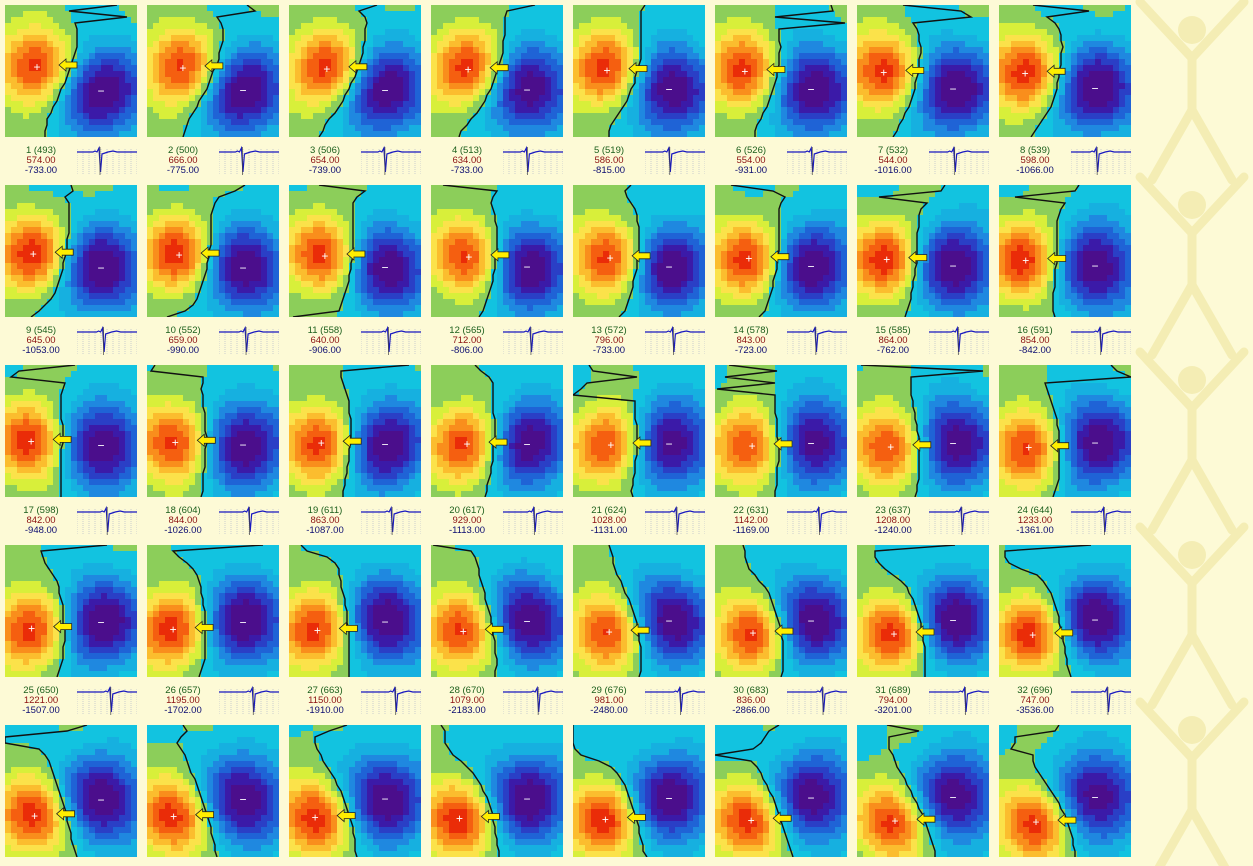  What do you see at coordinates (639, 701) in the screenshot?
I see `frame-info: 29 (676) 981.00 -2480.00` at bounding box center [639, 701].